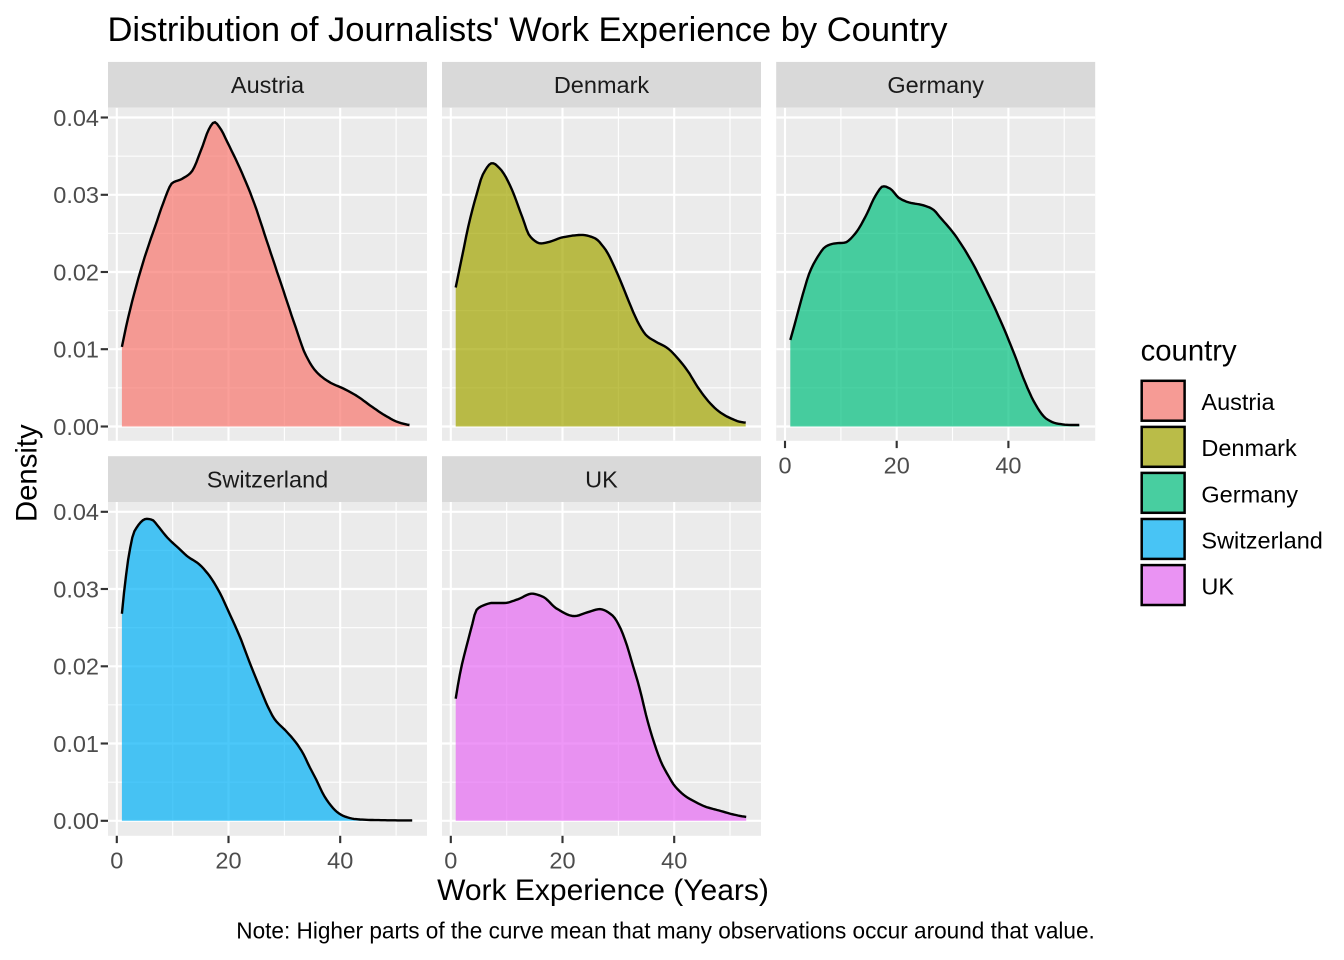 The height and width of the screenshot is (960, 1344). What do you see at coordinates (27, 473) in the screenshot?
I see `svg-text: Density` at bounding box center [27, 473].